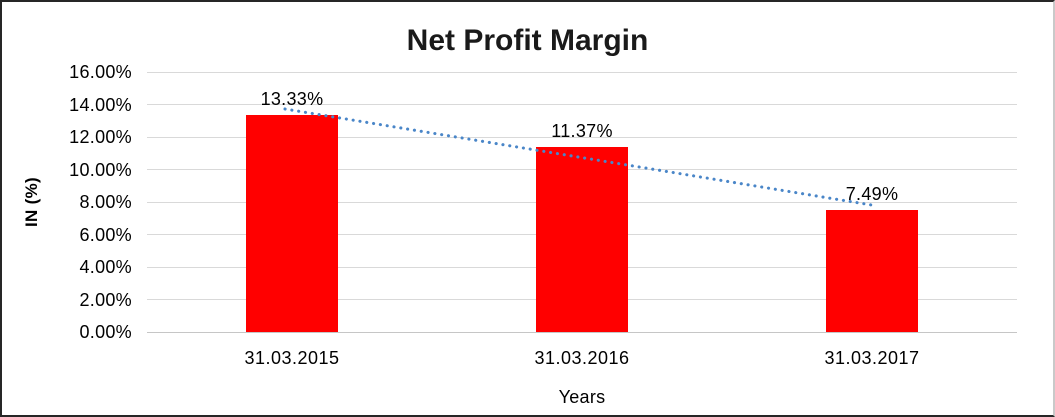 This screenshot has height=417, width=1055. What do you see at coordinates (105, 332) in the screenshot?
I see `y-tick-label: 0.00%` at bounding box center [105, 332].